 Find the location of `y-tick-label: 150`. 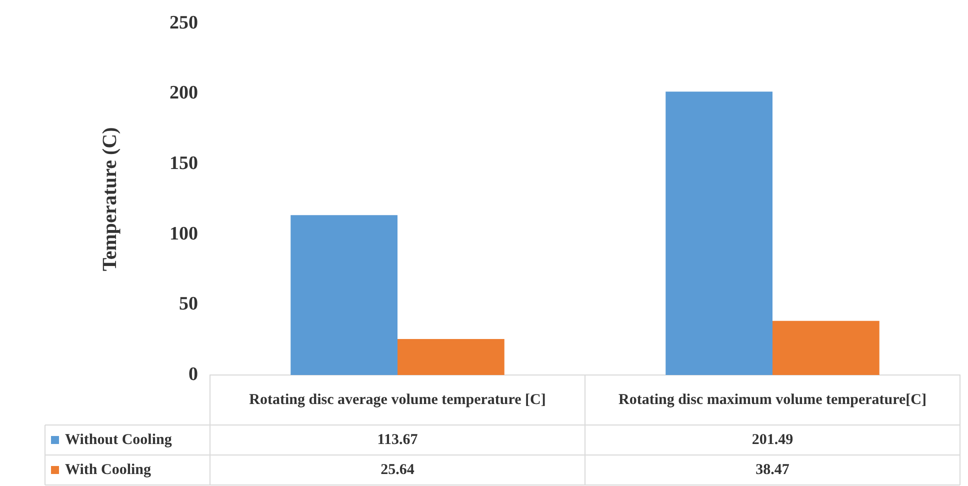

y-tick-label: 150 is located at coordinates (184, 163).